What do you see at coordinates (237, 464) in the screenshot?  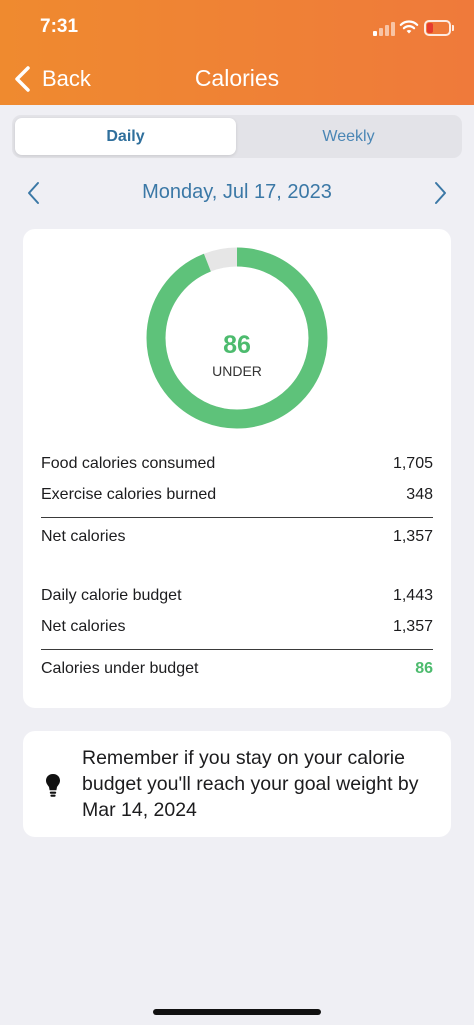 I see `food-consumed-row: Food calories consumed 1,705` at bounding box center [237, 464].